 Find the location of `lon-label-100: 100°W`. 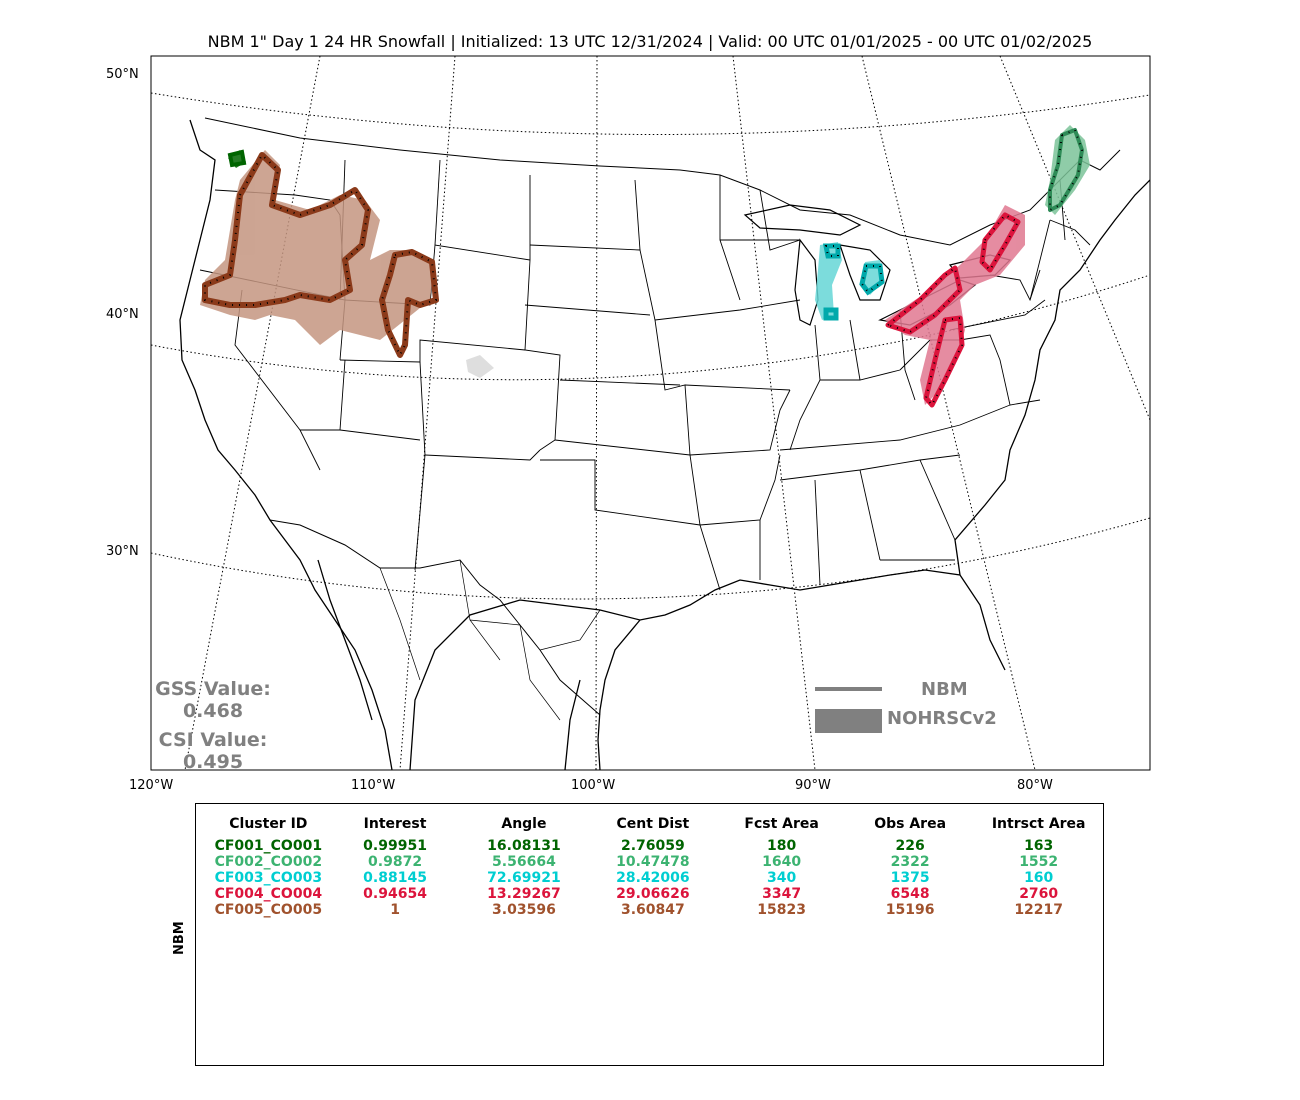

lon-label-100: 100°W is located at coordinates (593, 785).